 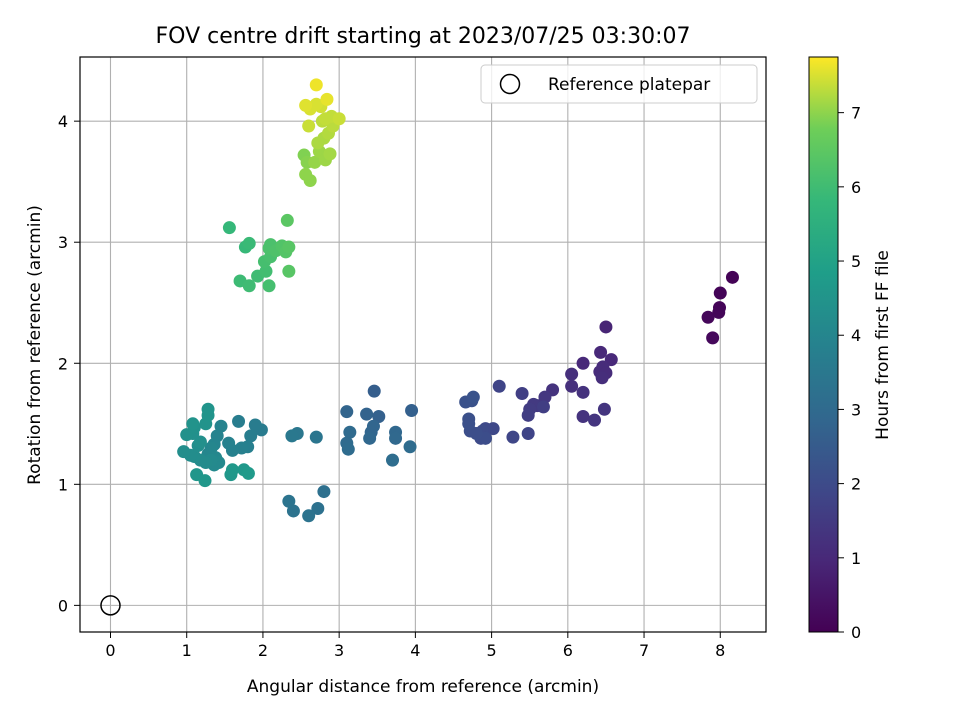 I want to click on legend-marker-icon, so click(x=510, y=84).